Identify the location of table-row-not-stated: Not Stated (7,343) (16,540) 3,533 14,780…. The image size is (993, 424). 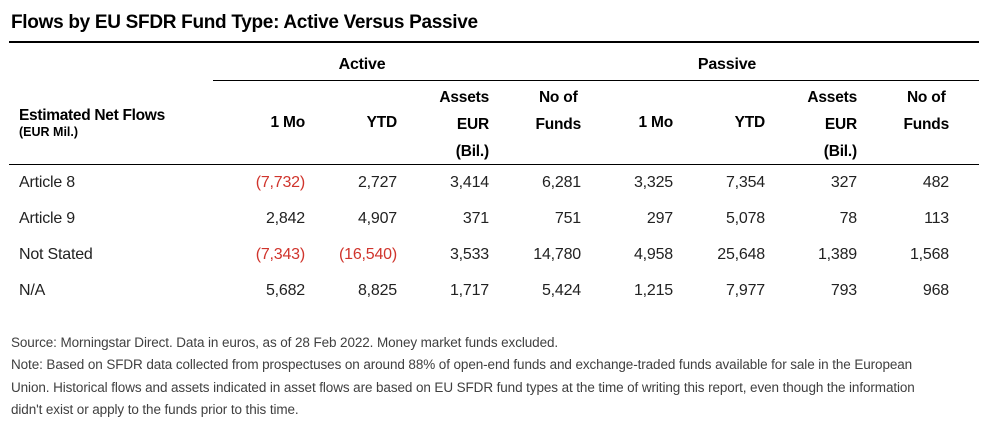
(494, 255).